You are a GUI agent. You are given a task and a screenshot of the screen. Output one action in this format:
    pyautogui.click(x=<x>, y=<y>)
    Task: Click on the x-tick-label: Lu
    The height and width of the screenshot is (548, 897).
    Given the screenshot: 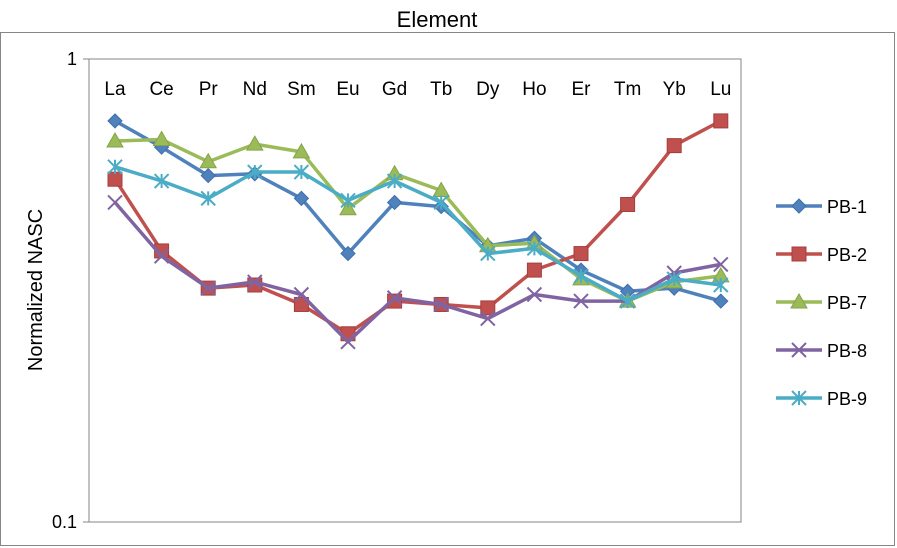 What is the action you would take?
    pyautogui.click(x=720, y=89)
    